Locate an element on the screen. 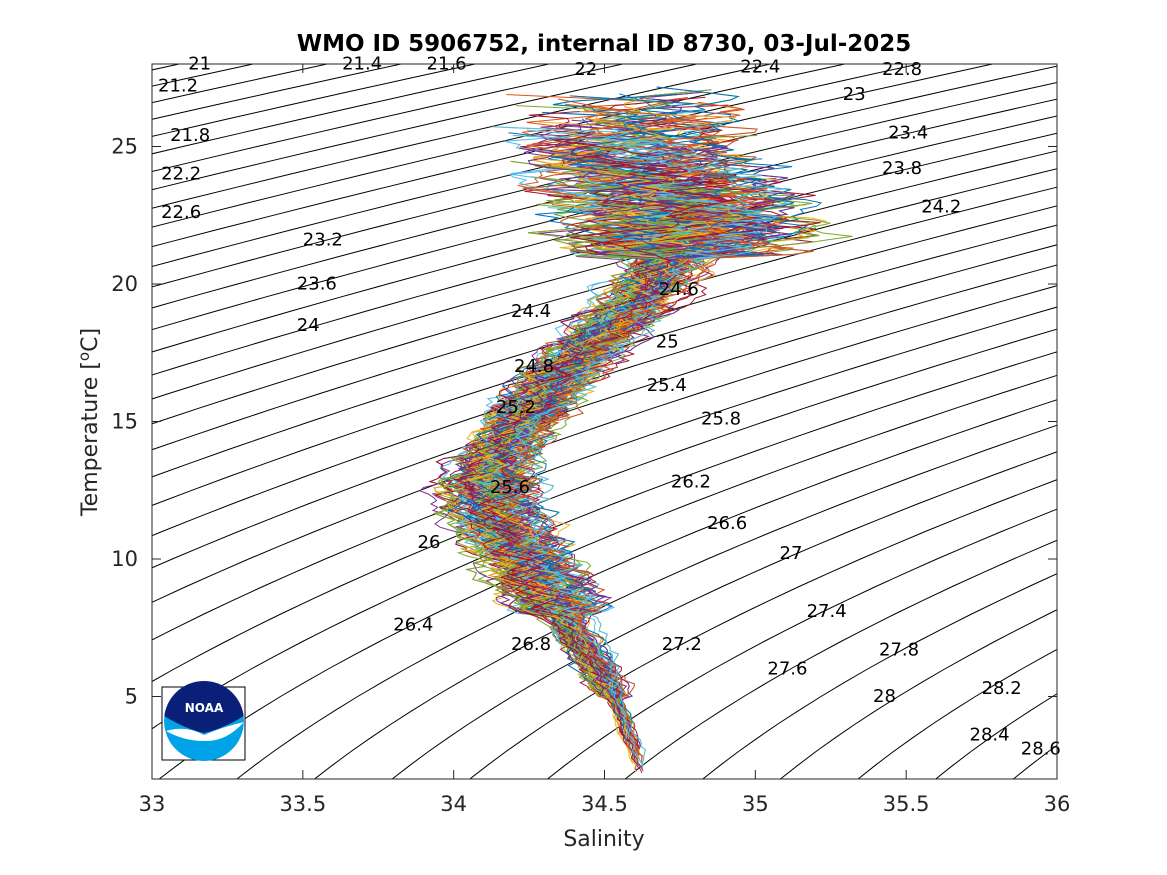 This screenshot has width=1167, height=875. y-tick-label: 5 is located at coordinates (131, 697).